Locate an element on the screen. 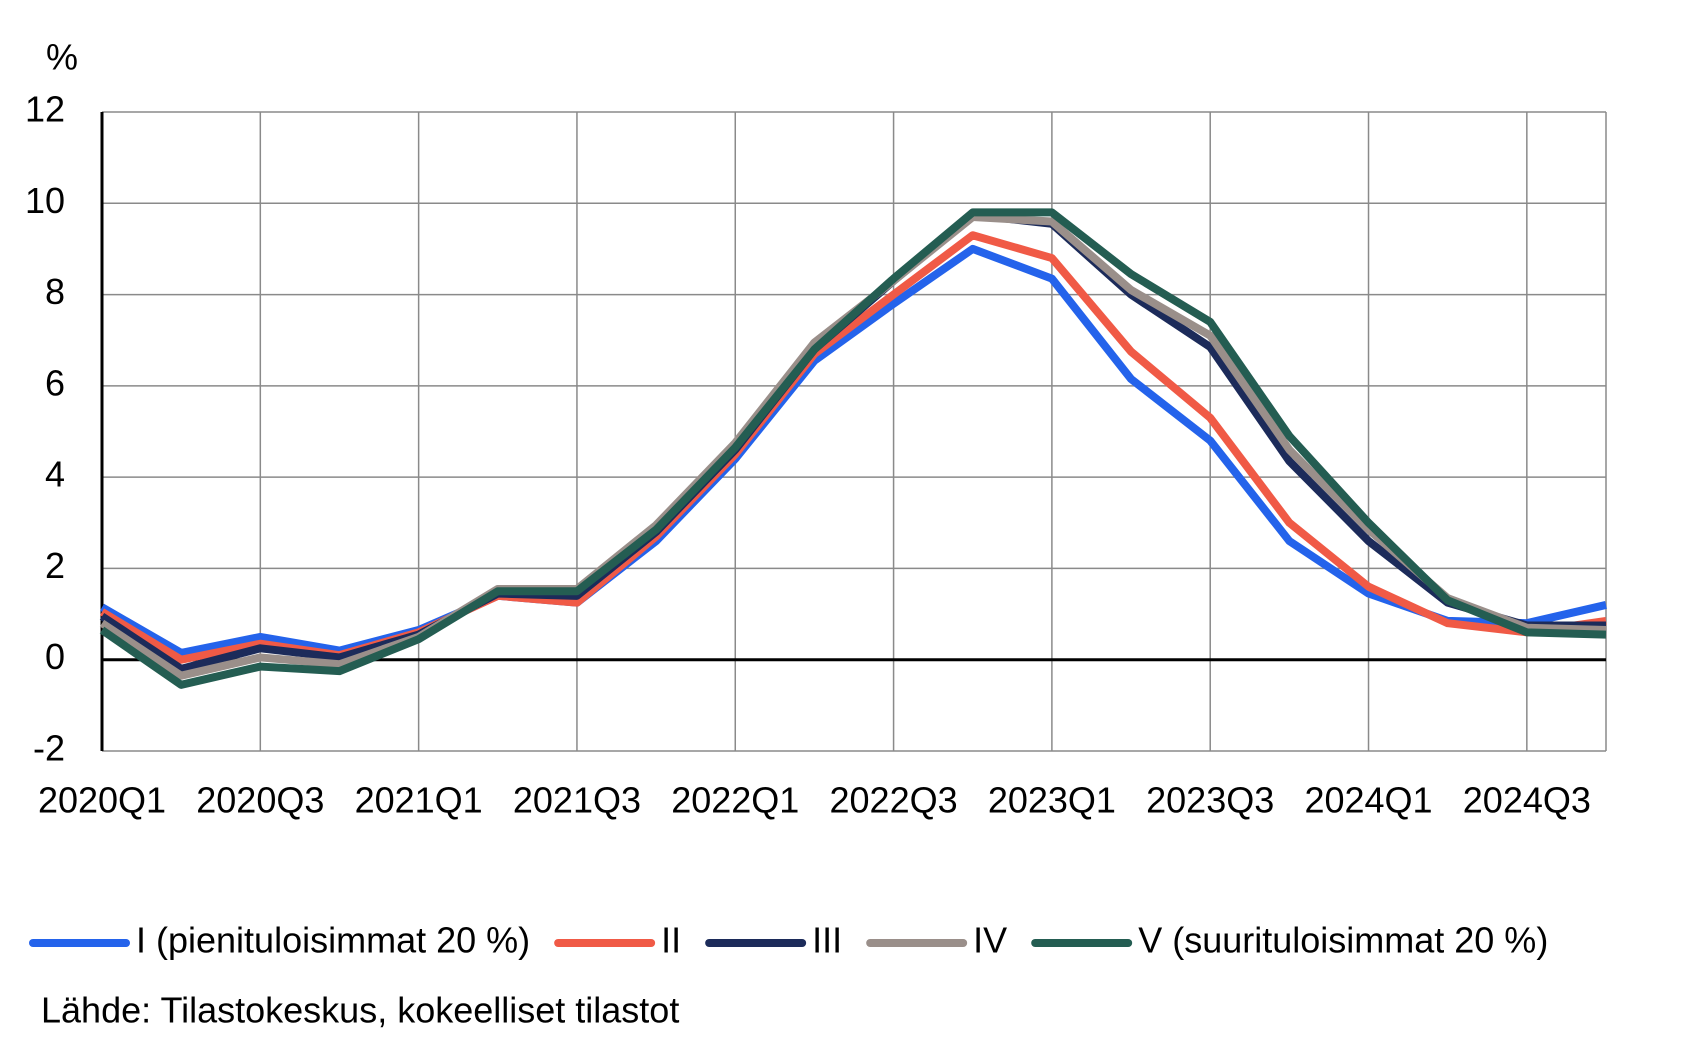 Image resolution: width=1689 pixels, height=1039 pixels. y-tick-label: 6 is located at coordinates (55, 382).